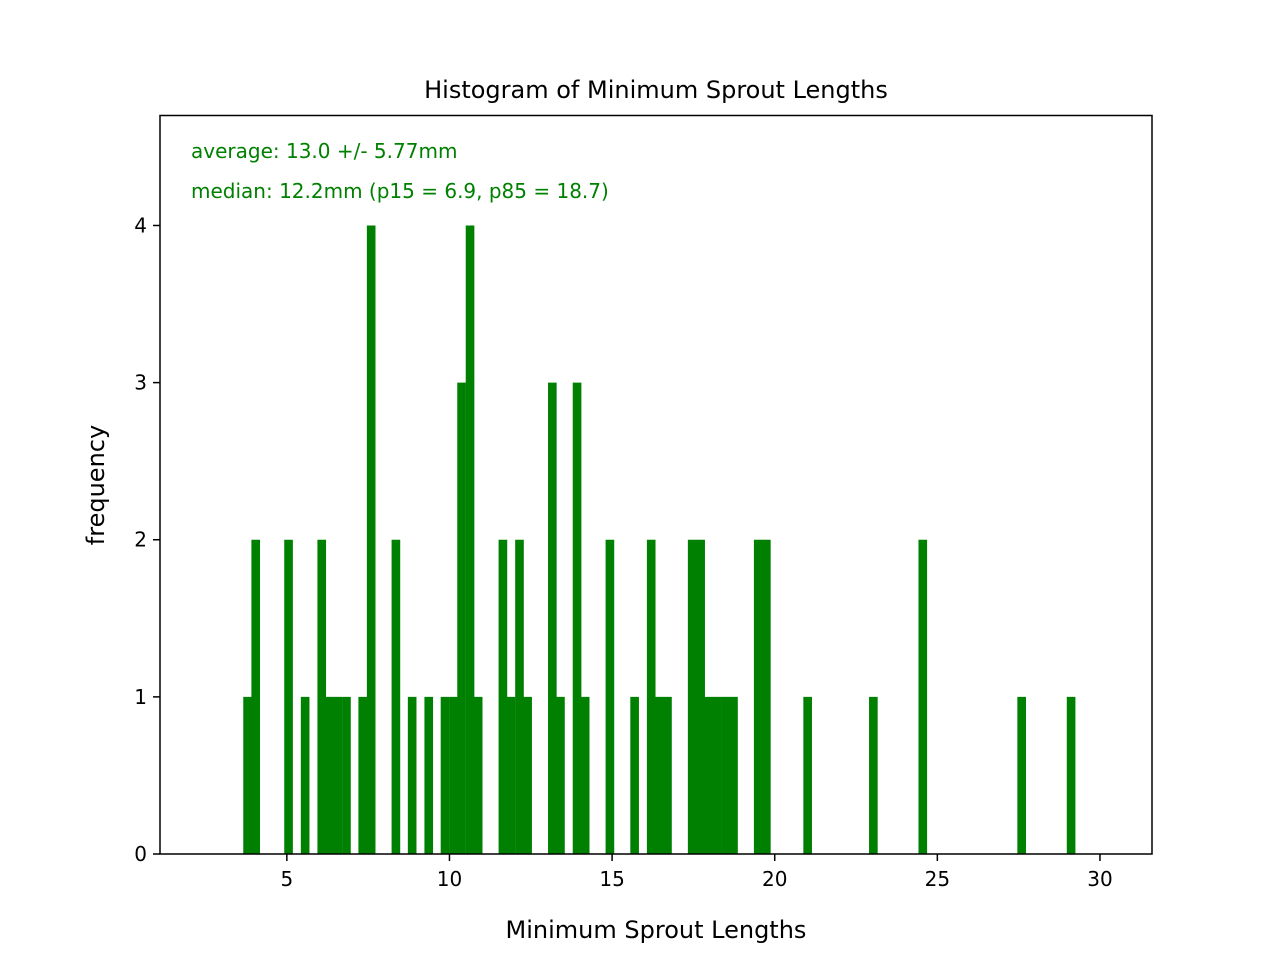 The height and width of the screenshot is (960, 1280). I want to click on y-tick-label-0: 0, so click(140, 854).